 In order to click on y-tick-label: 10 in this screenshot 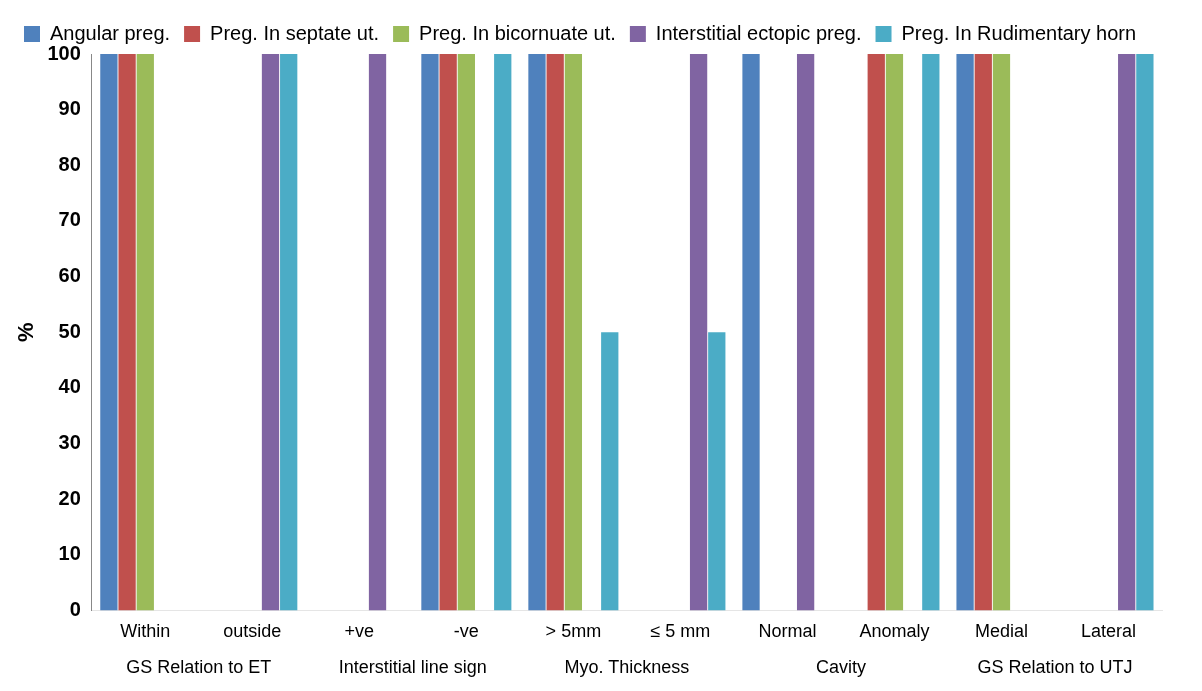, I will do `click(69, 553)`.